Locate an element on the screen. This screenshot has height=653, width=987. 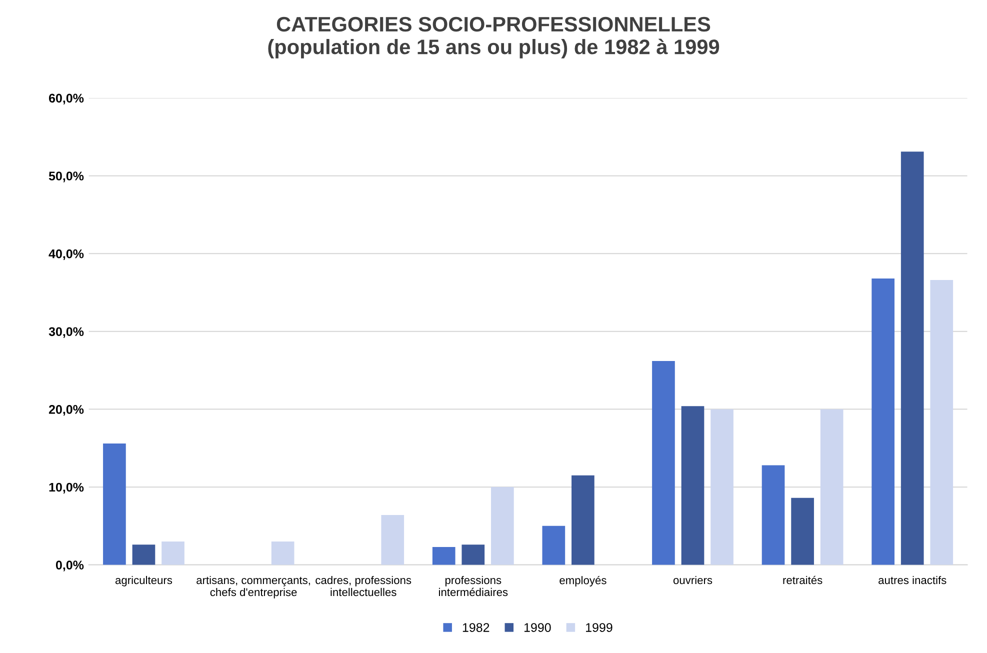
y-tick-label: 10,0% is located at coordinates (66, 488).